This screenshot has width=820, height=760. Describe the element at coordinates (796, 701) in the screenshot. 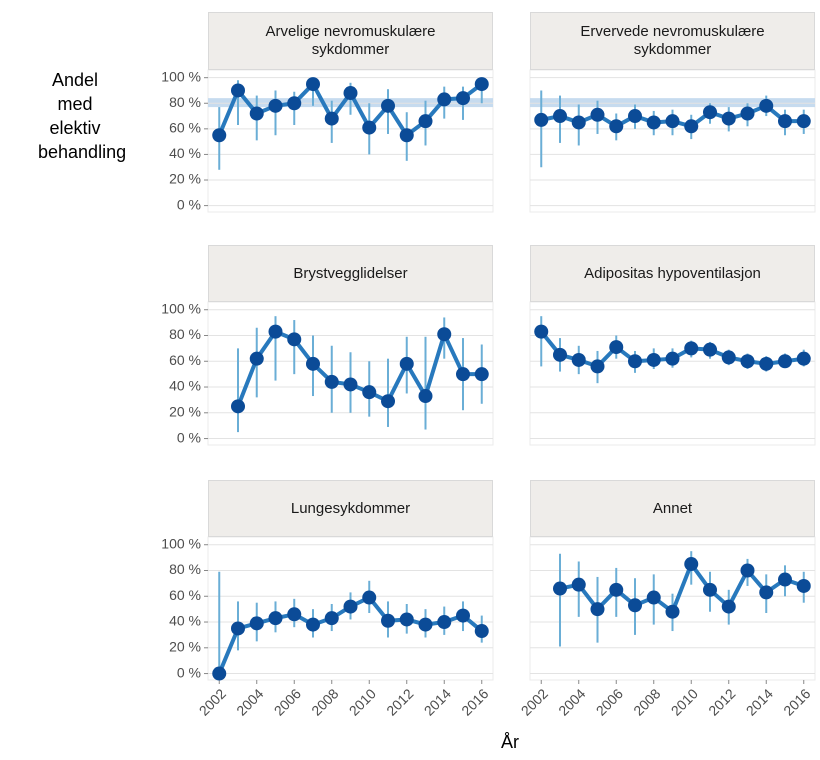

I see `x-tick-label: 2016` at that location.